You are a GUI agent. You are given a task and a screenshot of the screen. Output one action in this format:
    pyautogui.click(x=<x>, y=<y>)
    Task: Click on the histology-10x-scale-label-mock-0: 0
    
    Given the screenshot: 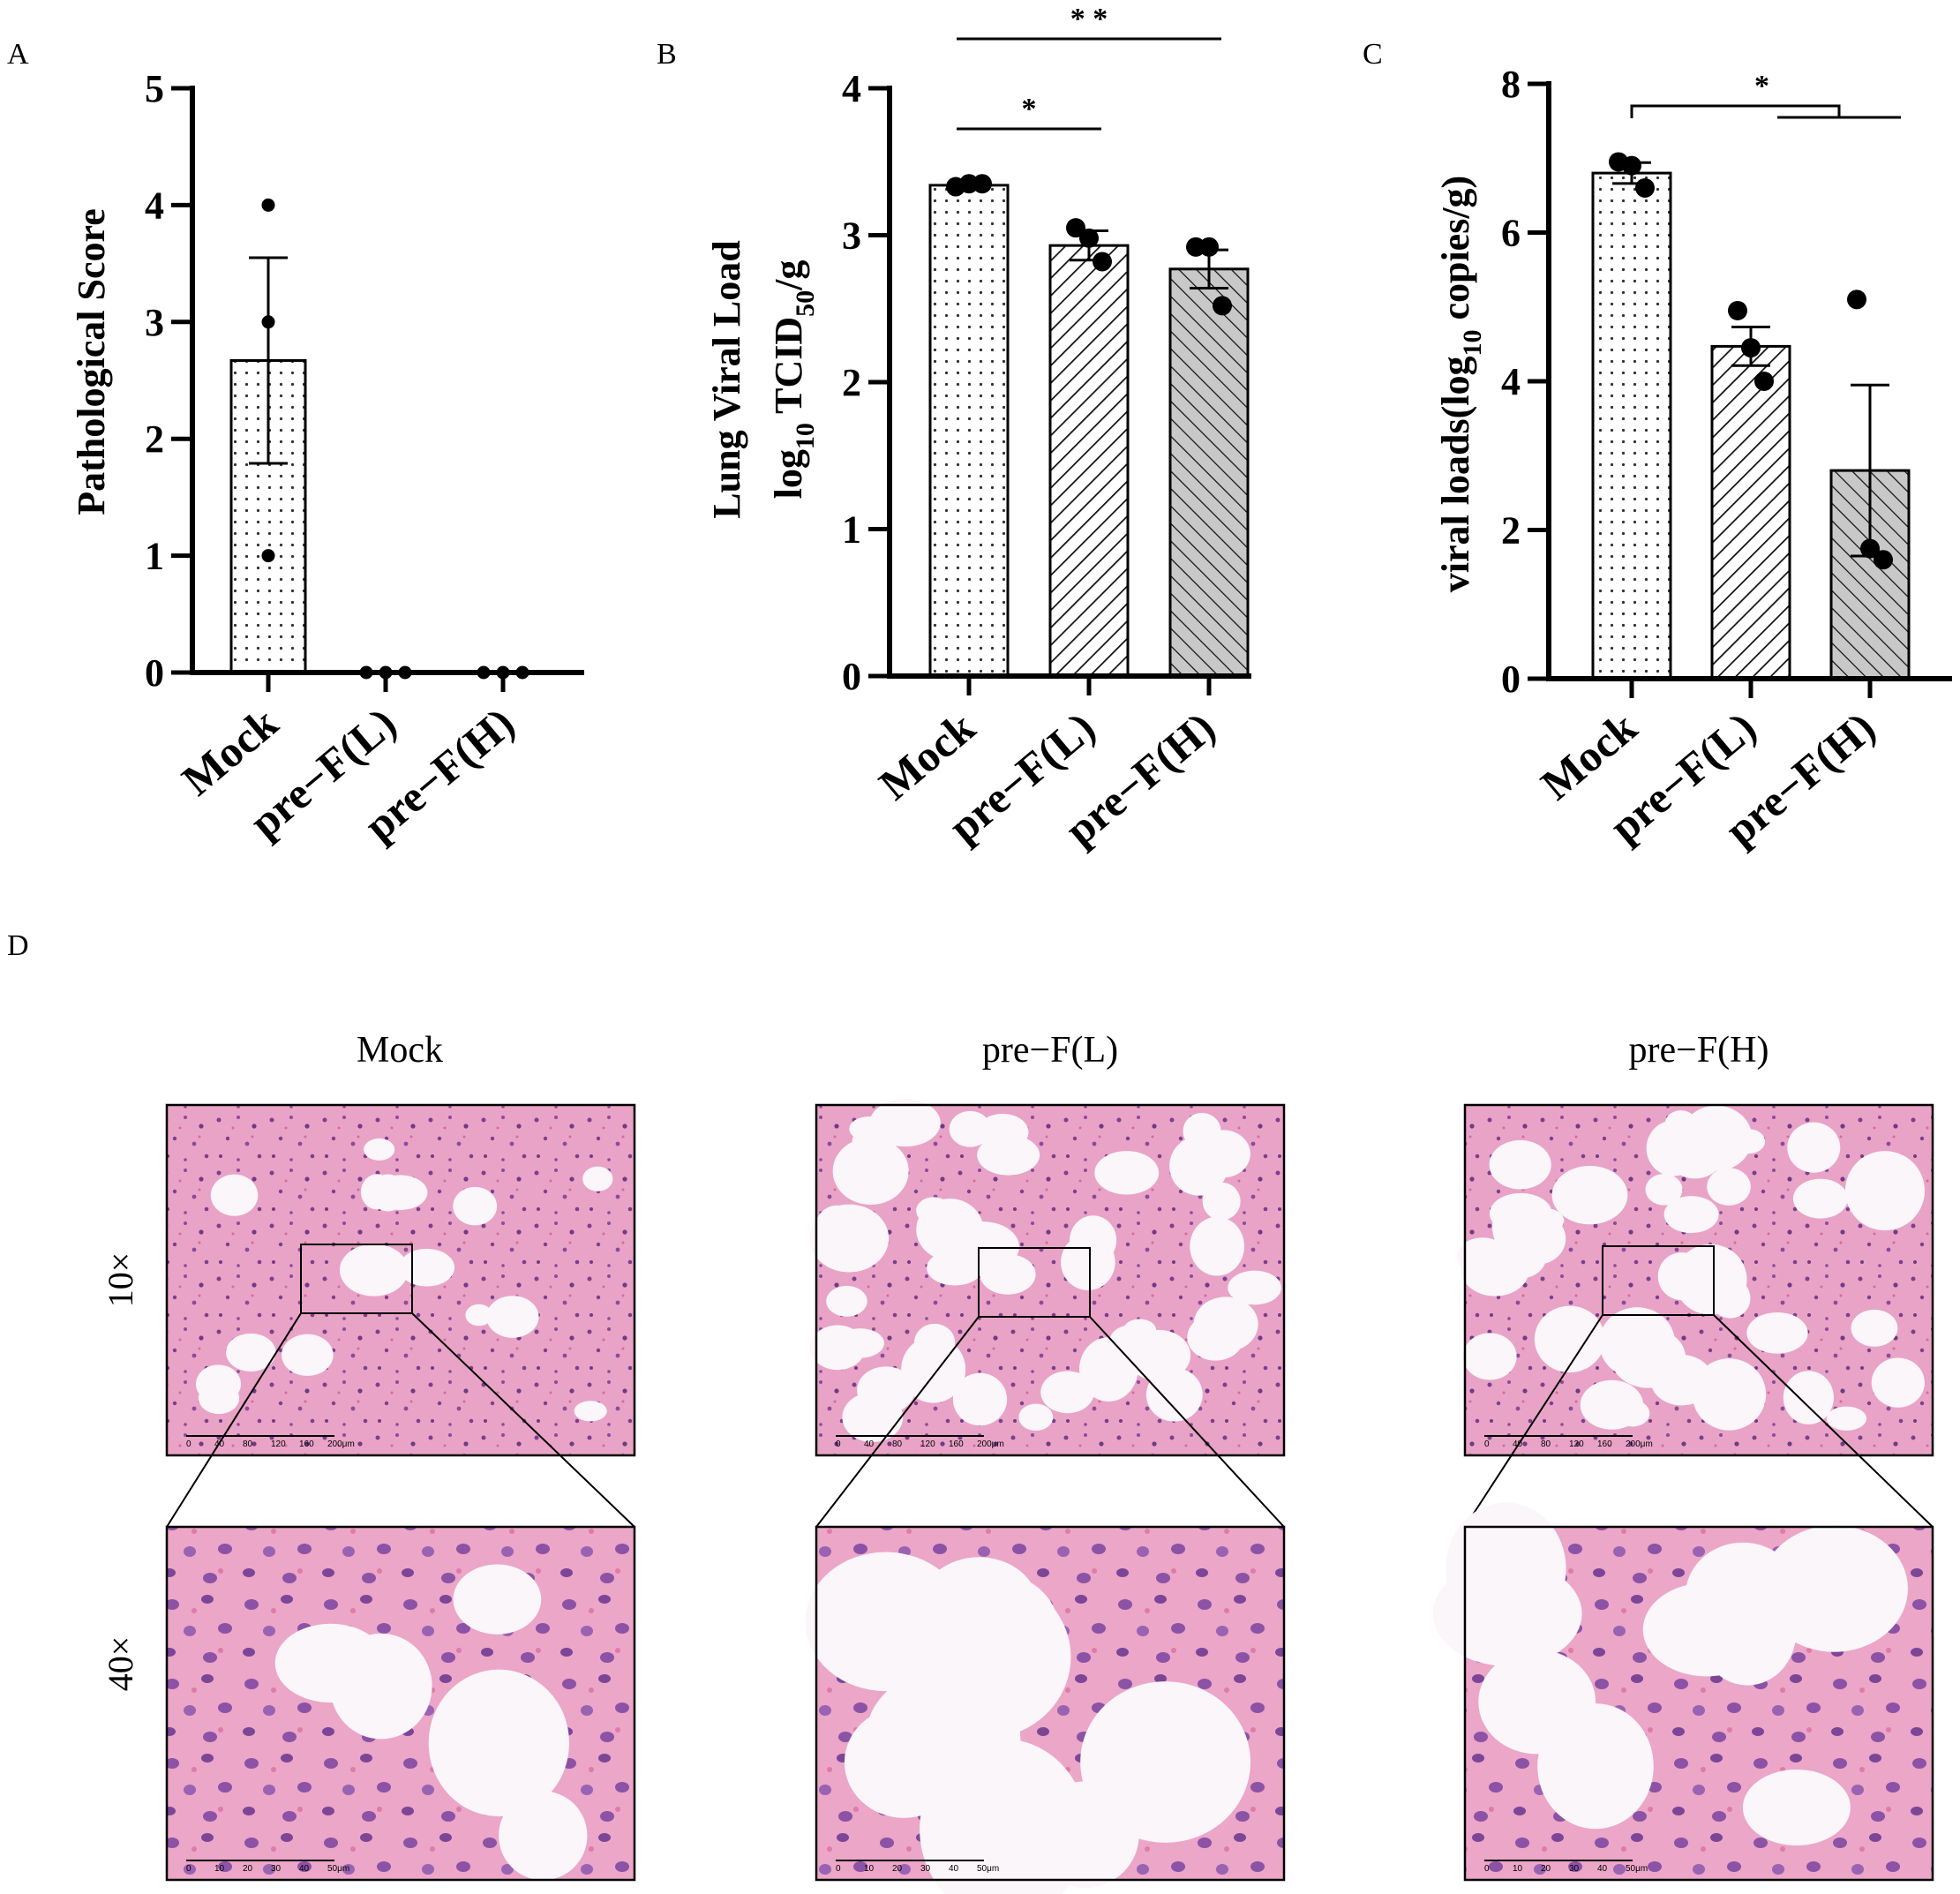 What is the action you would take?
    pyautogui.click(x=189, y=1444)
    